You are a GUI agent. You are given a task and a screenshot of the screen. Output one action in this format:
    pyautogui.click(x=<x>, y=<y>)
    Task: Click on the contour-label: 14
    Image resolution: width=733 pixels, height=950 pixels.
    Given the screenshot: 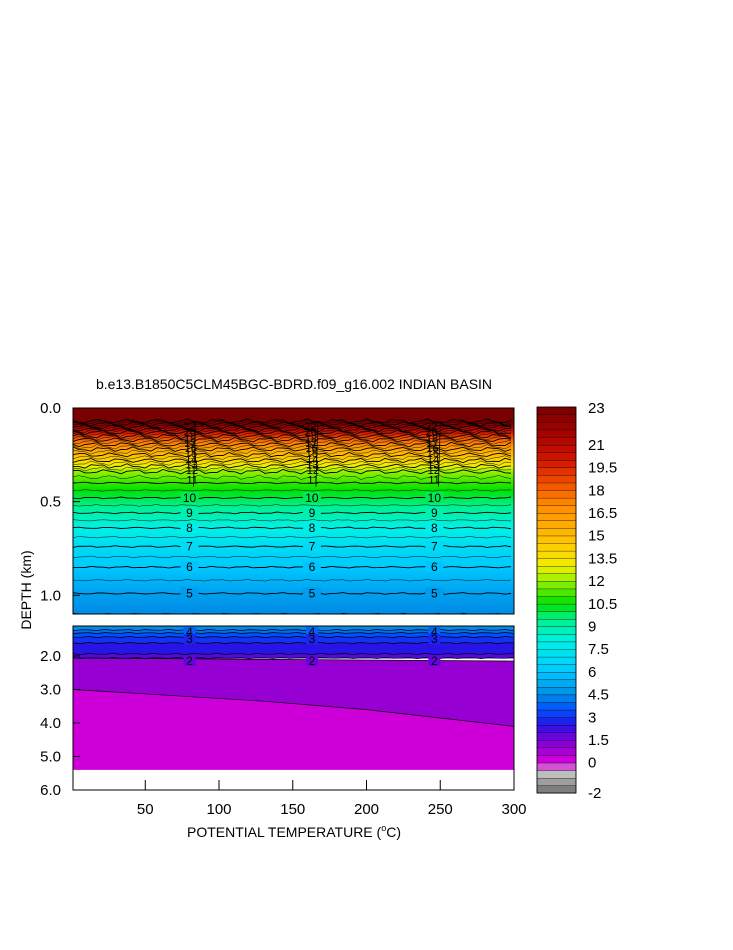 What is the action you would take?
    pyautogui.click(x=433, y=460)
    